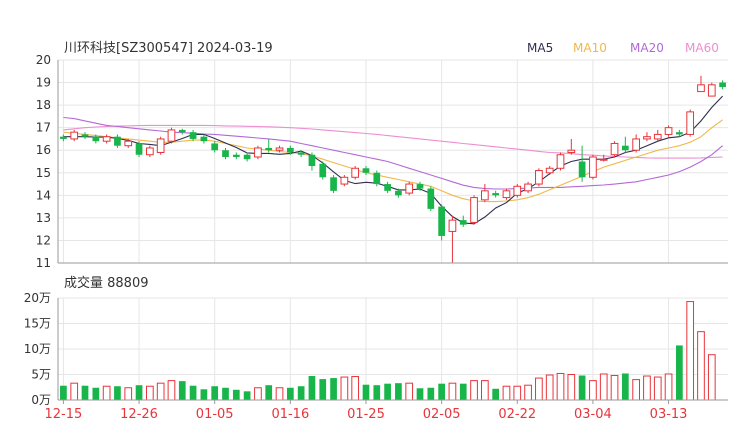 This screenshot has height=444, width=740. I want to click on price-tick-label: 17, so click(43, 128).